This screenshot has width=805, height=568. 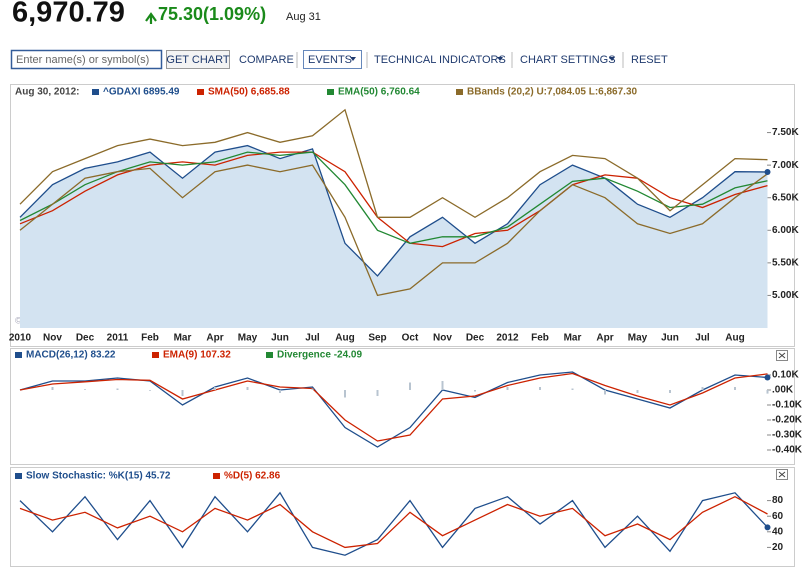 What do you see at coordinates (303, 17) in the screenshot?
I see `date: Aug 31` at bounding box center [303, 17].